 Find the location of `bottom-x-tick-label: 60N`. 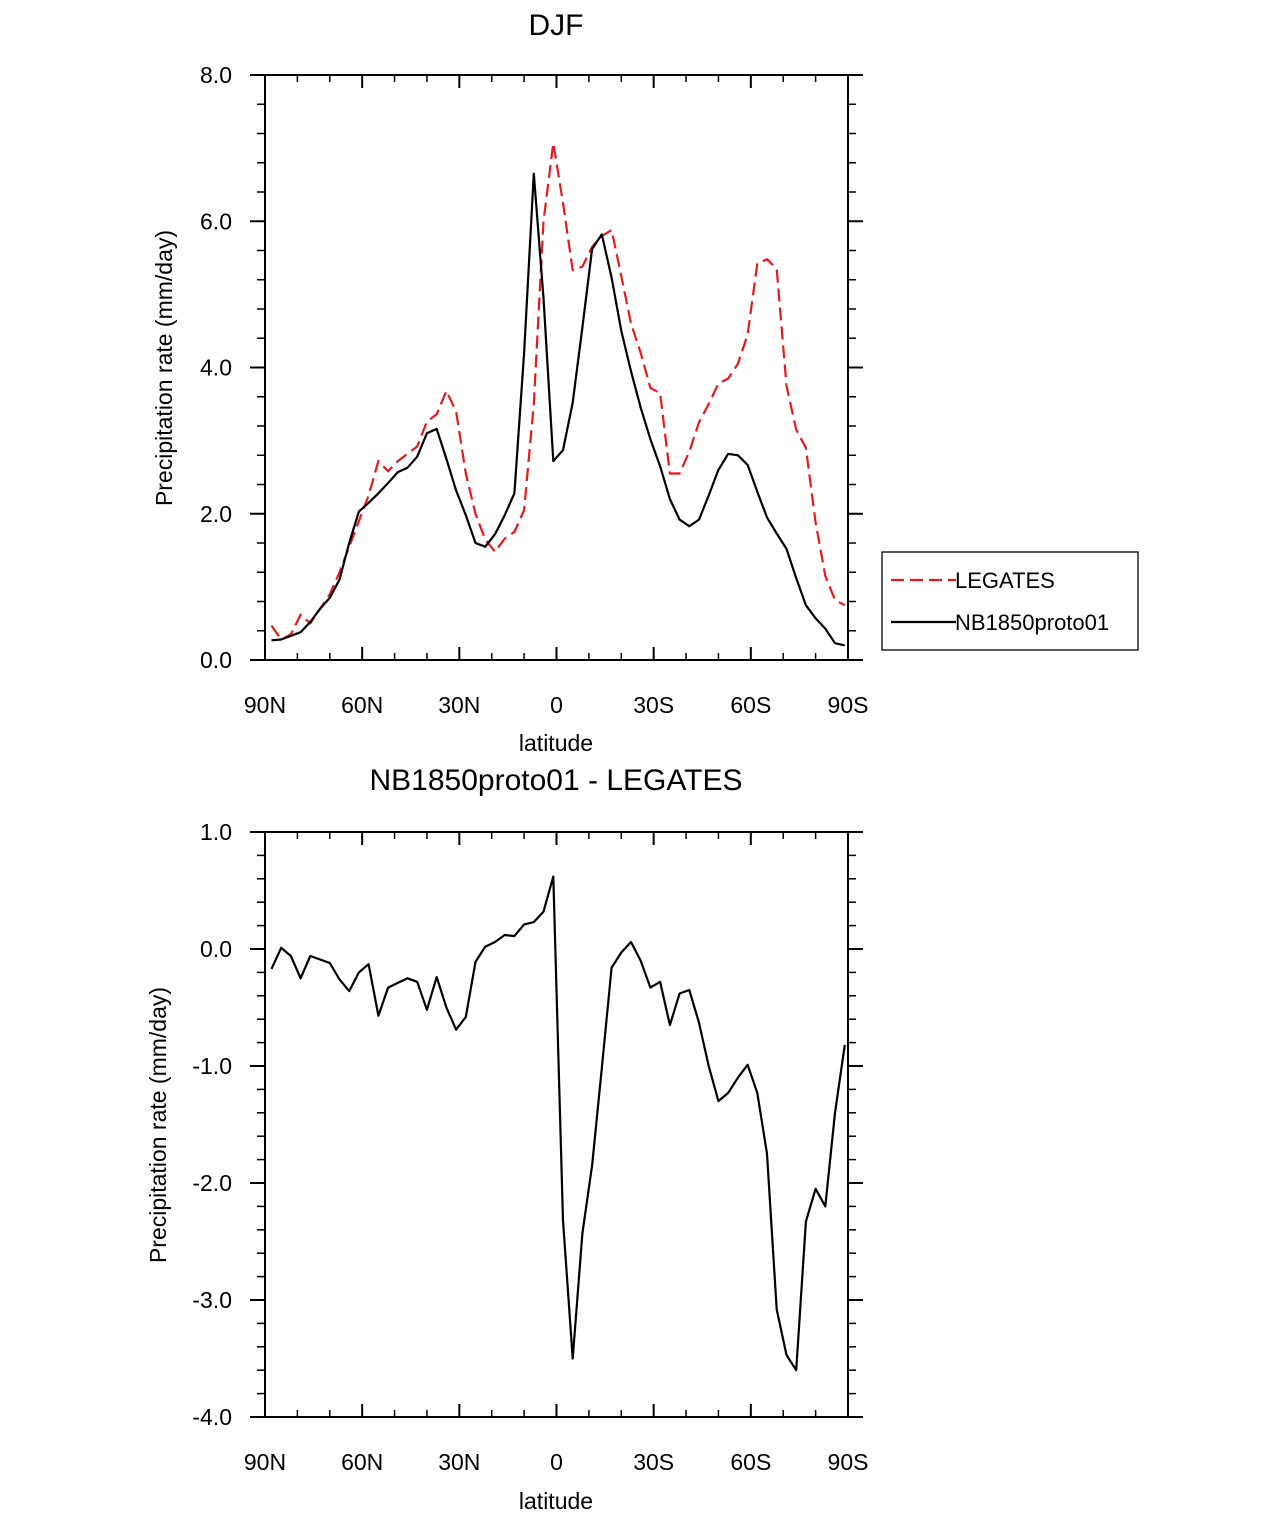

bottom-x-tick-label: 60N is located at coordinates (362, 1462).